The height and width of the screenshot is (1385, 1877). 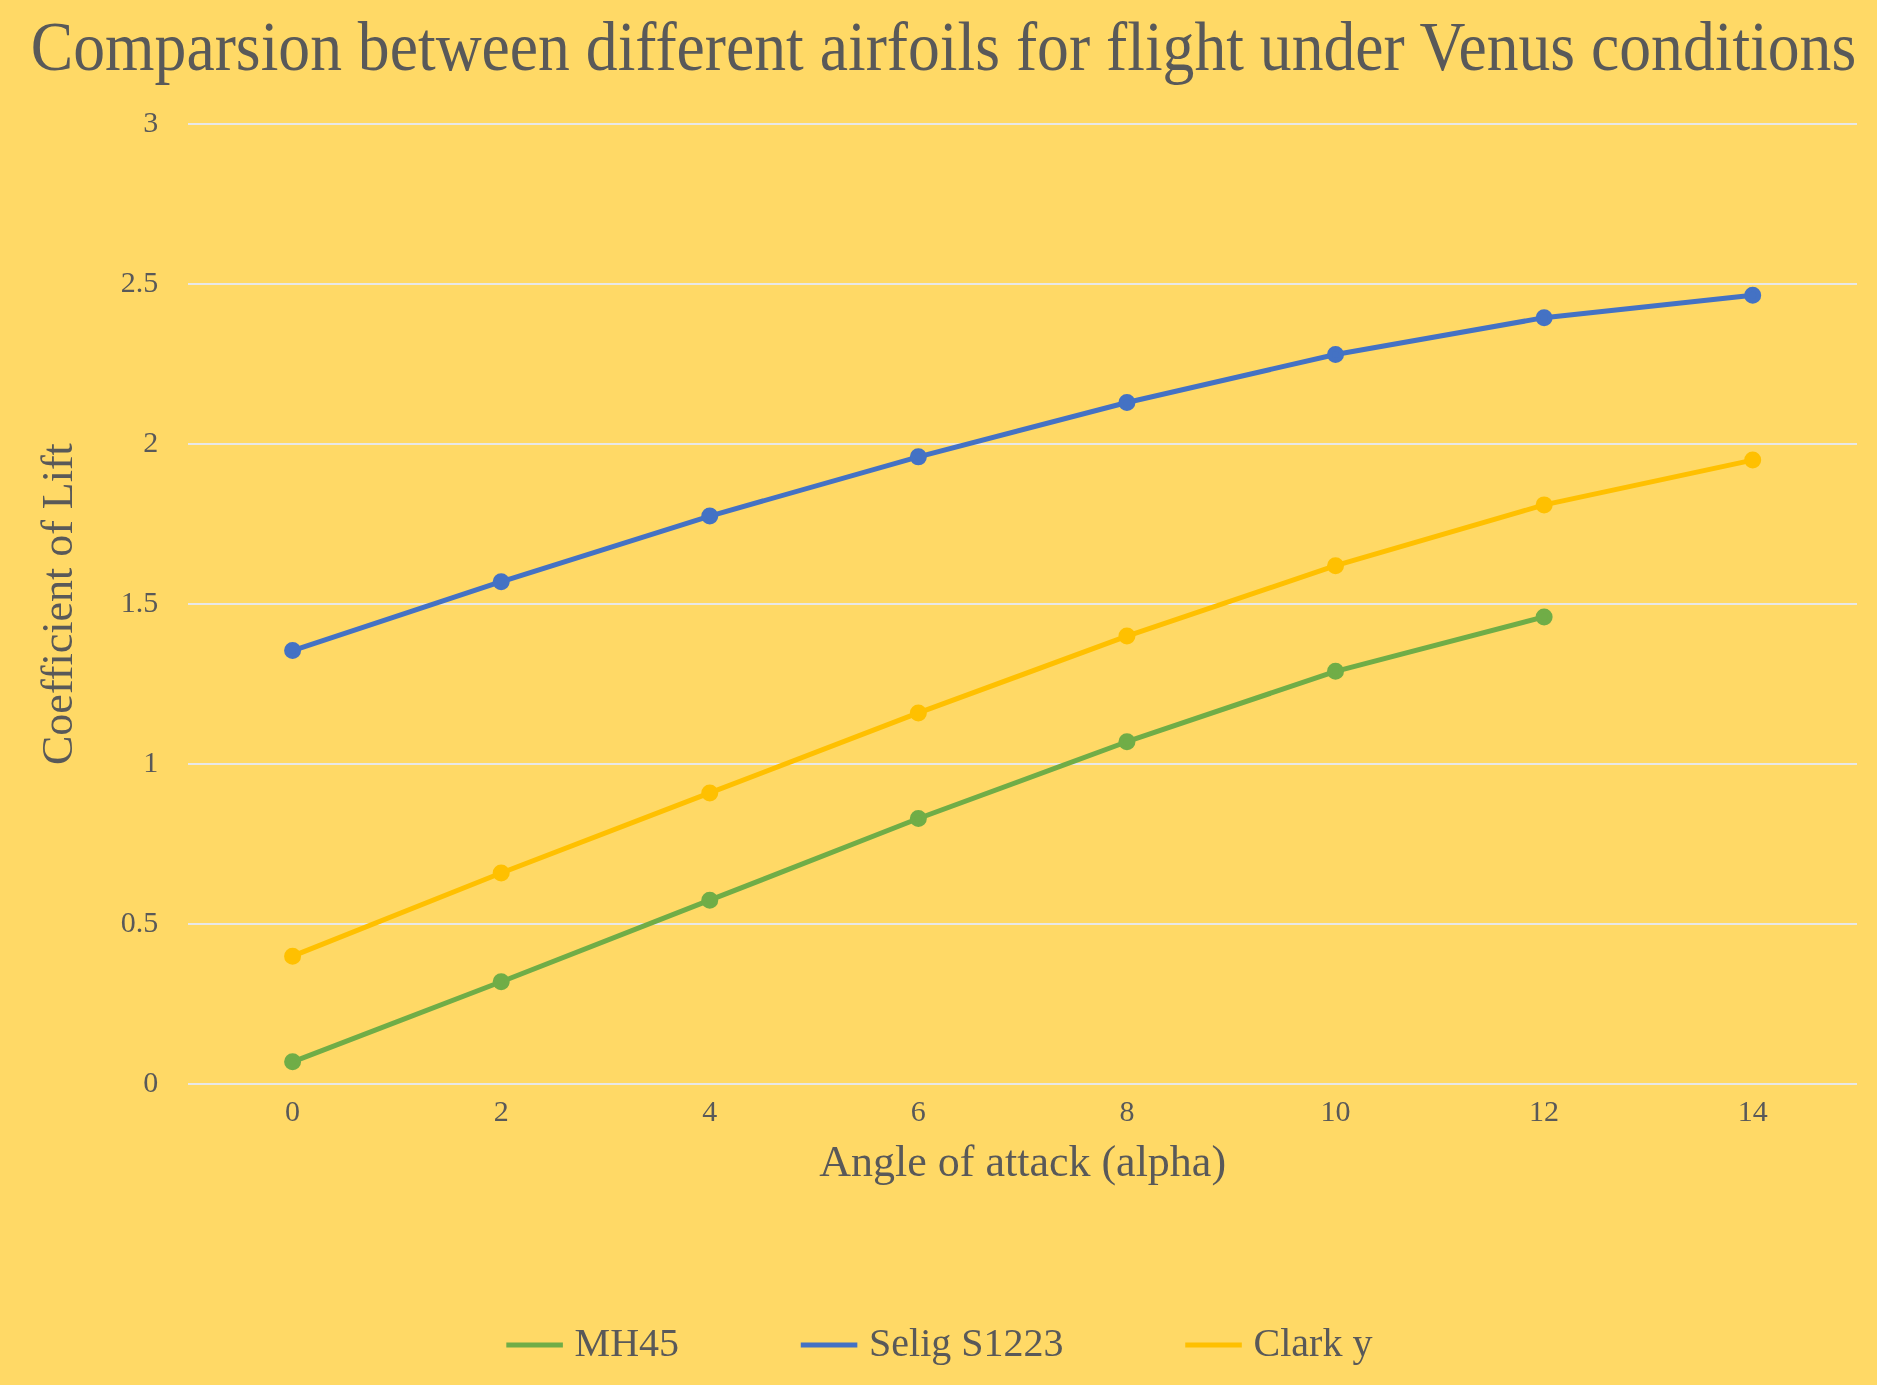 I want to click on x-tick-label: 8, so click(x=1127, y=1111).